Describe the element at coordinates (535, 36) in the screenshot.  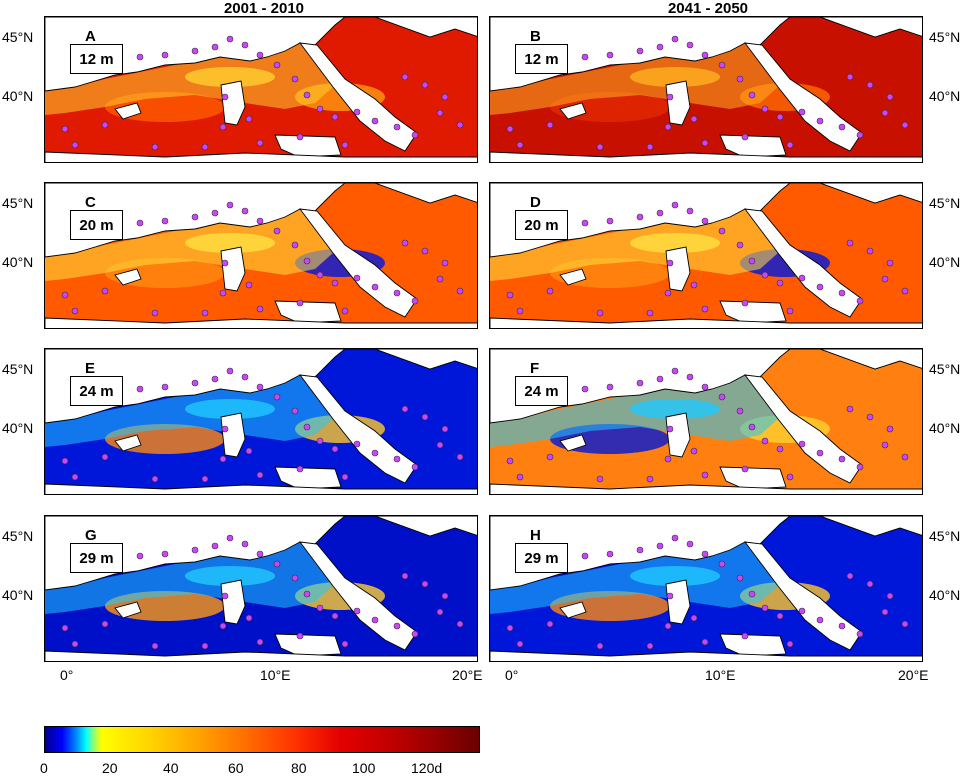
I see `panel-letter: B` at that location.